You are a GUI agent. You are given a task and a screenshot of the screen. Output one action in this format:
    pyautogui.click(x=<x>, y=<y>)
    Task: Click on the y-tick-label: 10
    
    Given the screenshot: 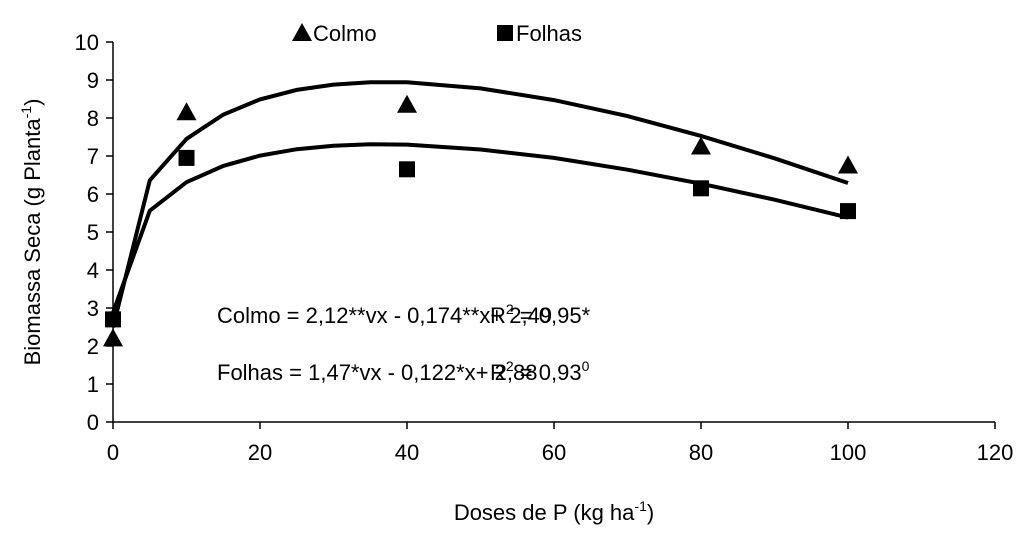 What is the action you would take?
    pyautogui.click(x=87, y=42)
    